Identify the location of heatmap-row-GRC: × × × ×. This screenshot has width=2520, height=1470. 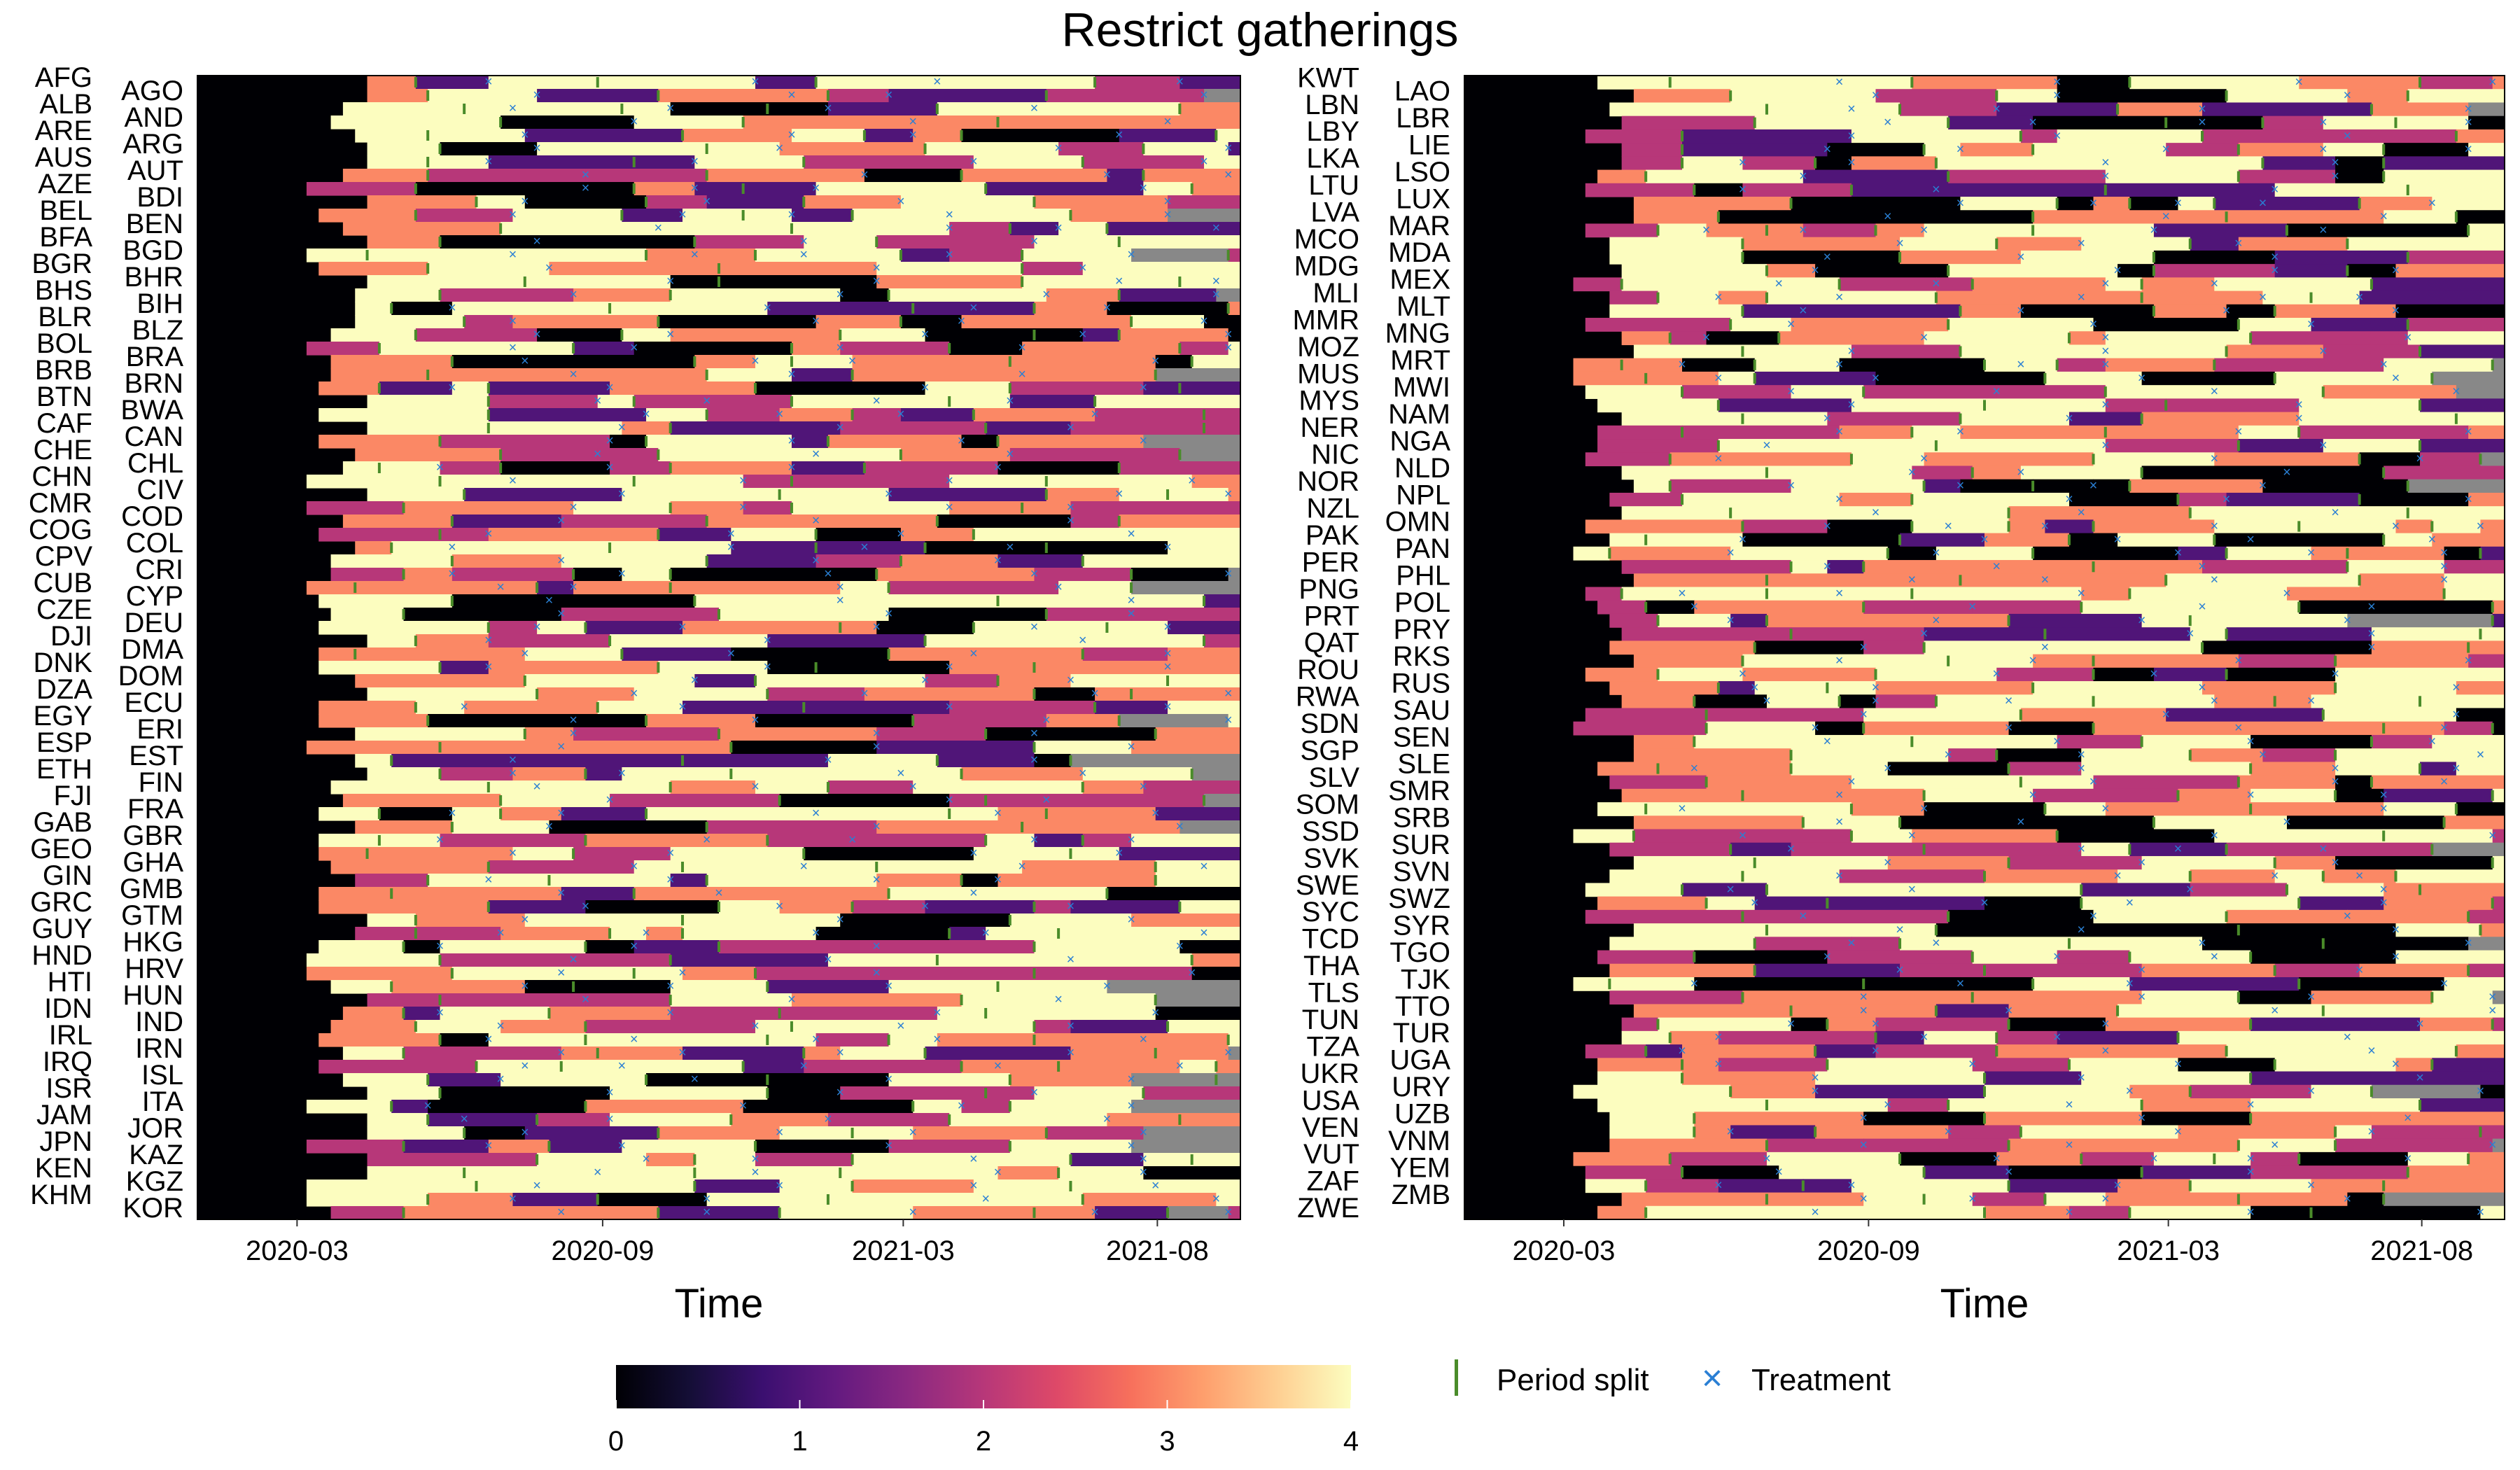
(779, 906).